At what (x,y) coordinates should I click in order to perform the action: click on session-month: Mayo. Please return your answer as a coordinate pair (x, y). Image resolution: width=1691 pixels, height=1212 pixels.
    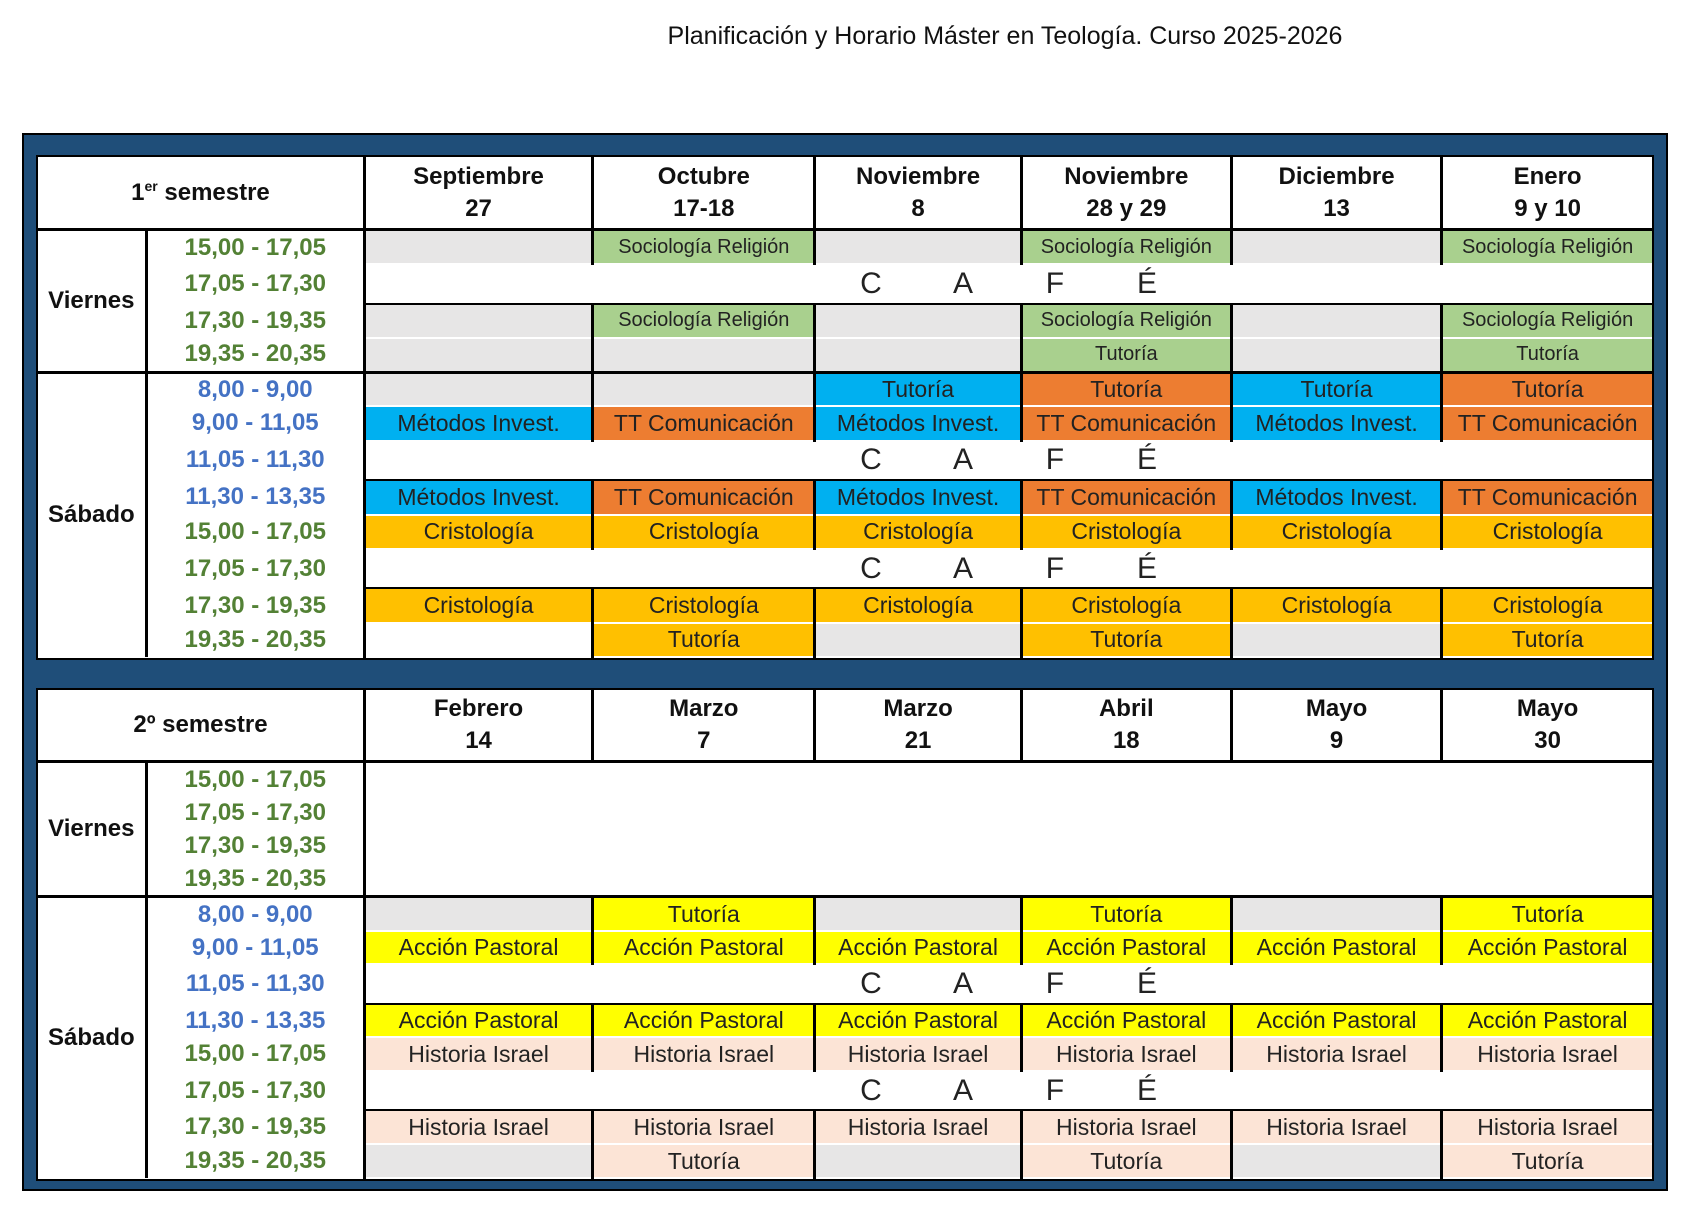
    Looking at the image, I should click on (1547, 709).